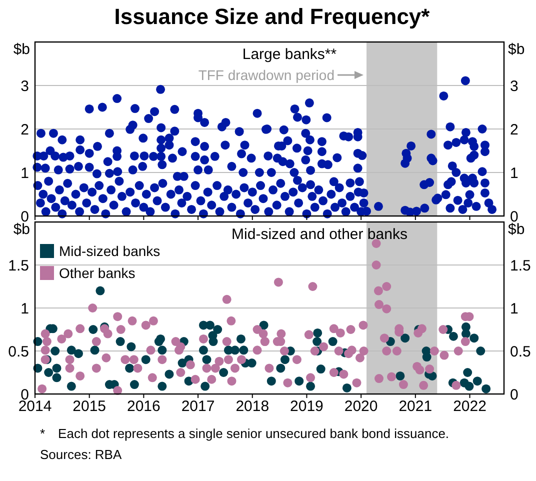 The image size is (536, 481). What do you see at coordinates (516, 49) in the screenshot?
I see `y2-axis-title: $b` at bounding box center [516, 49].